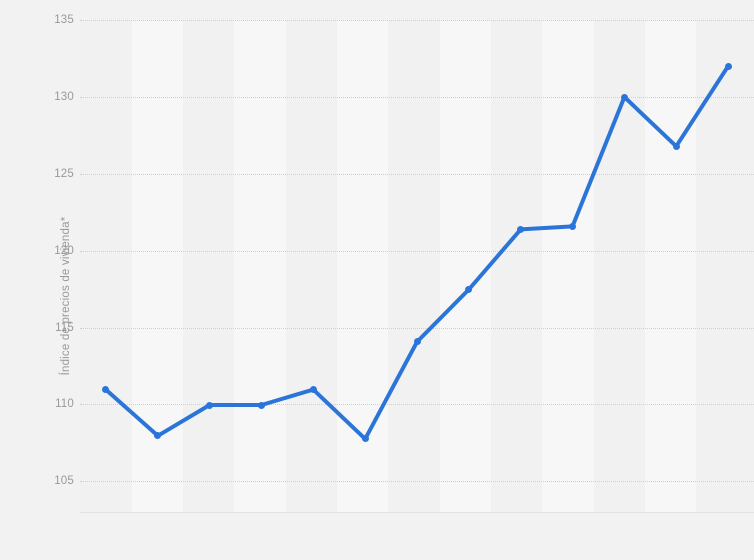 Image resolution: width=754 pixels, height=560 pixels. I want to click on y-axis-title-container: Índice de precios de vivienda*, so click(53, 280).